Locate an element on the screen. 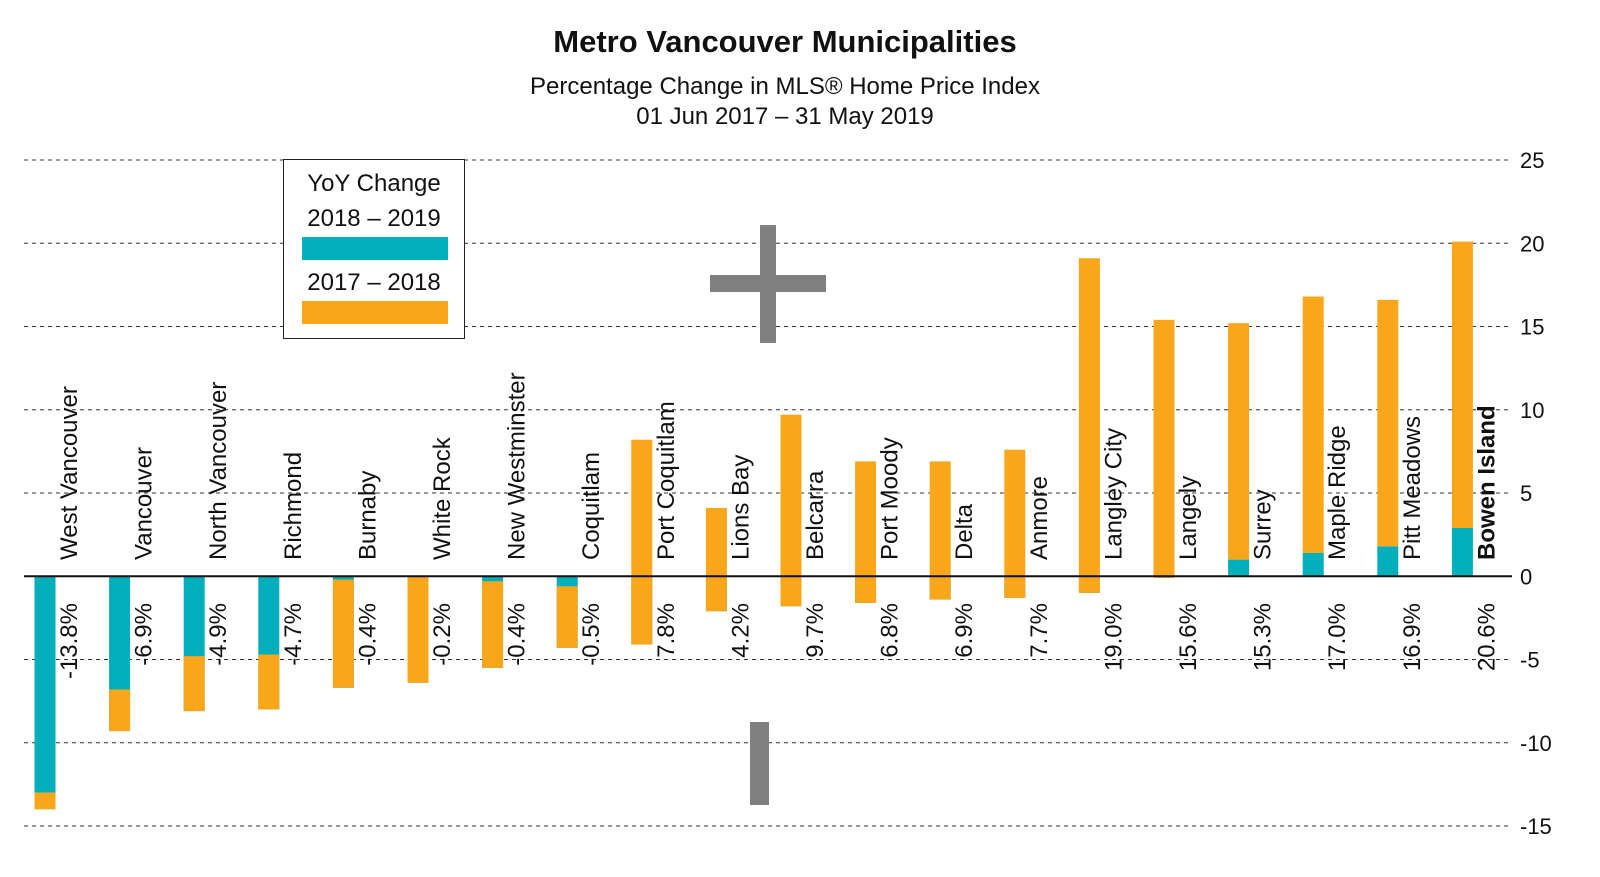  y-tick-label: -15 is located at coordinates (1536, 826).